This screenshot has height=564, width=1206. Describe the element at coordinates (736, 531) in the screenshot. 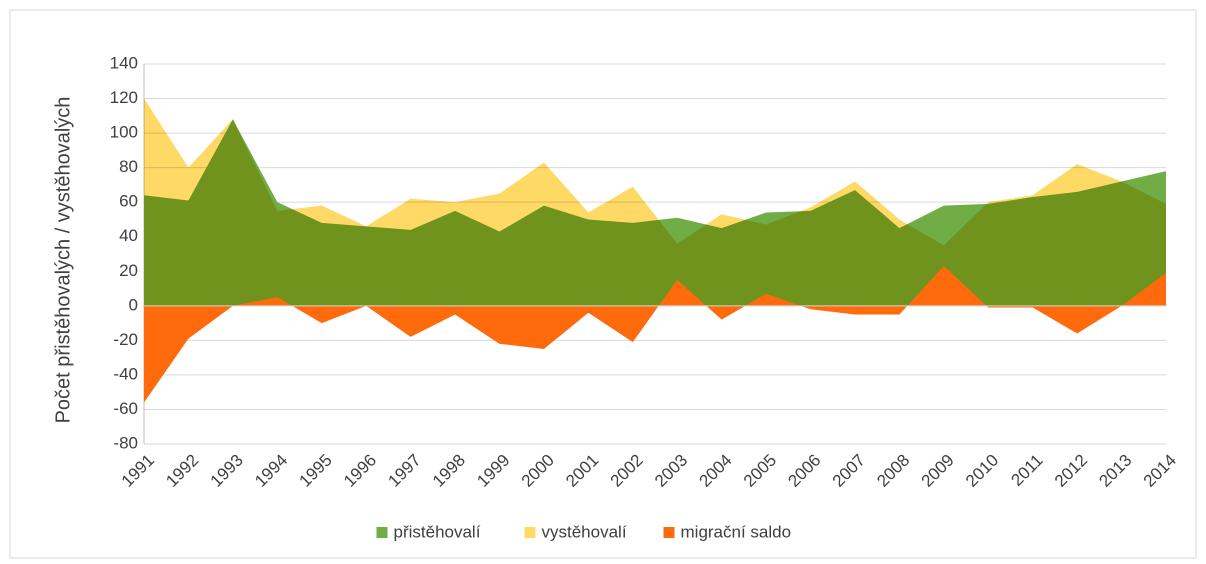

I see `legend-label: migrační saldo` at that location.